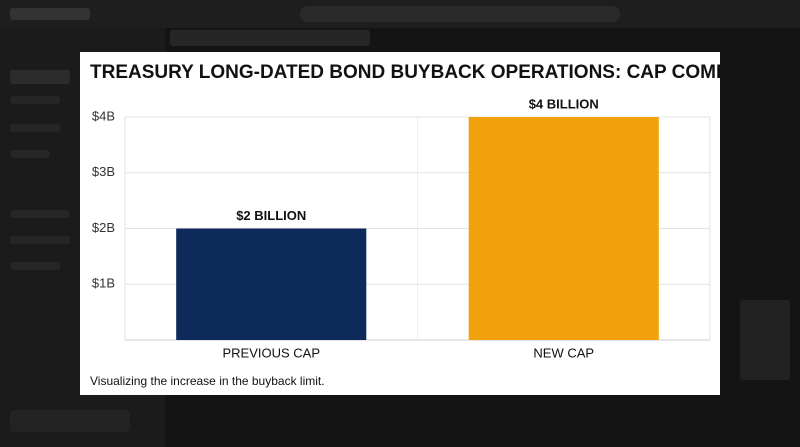 The image size is (800, 447). Describe the element at coordinates (271, 352) in the screenshot. I see `x-tick-label: PREVIOUS CAP` at that location.